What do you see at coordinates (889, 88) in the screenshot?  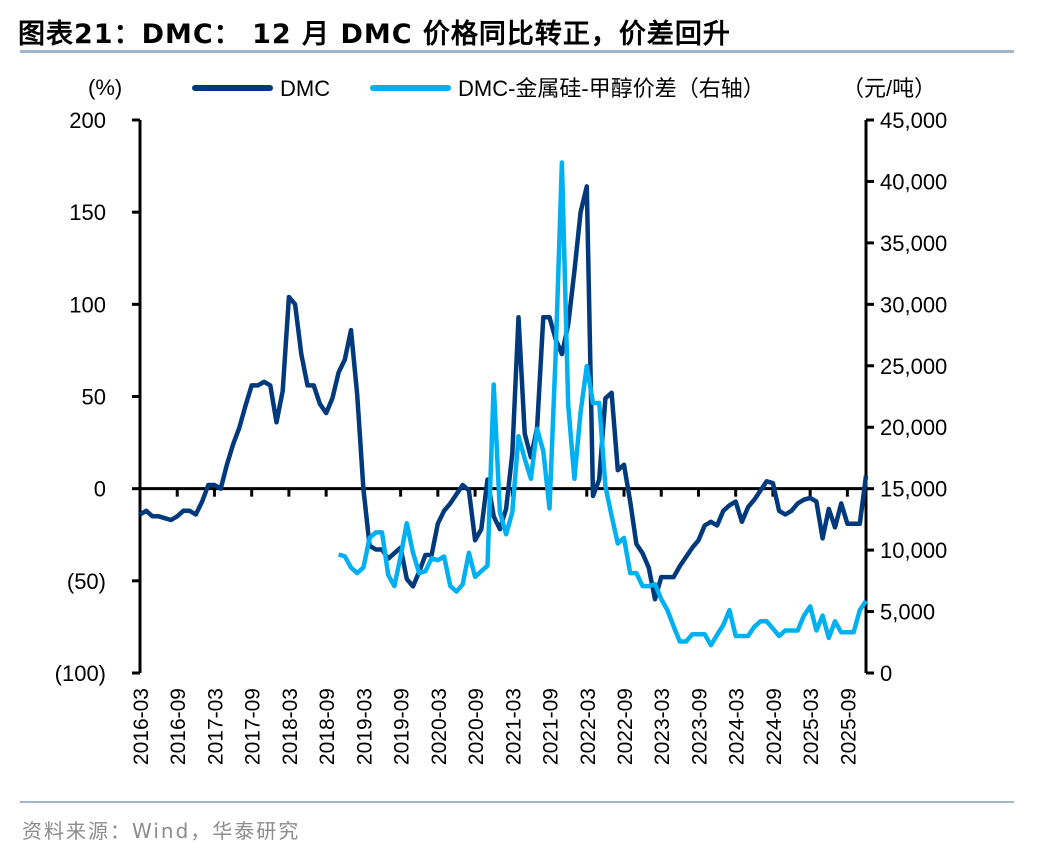 I see `right-axis-unit: （元/吨）` at bounding box center [889, 88].